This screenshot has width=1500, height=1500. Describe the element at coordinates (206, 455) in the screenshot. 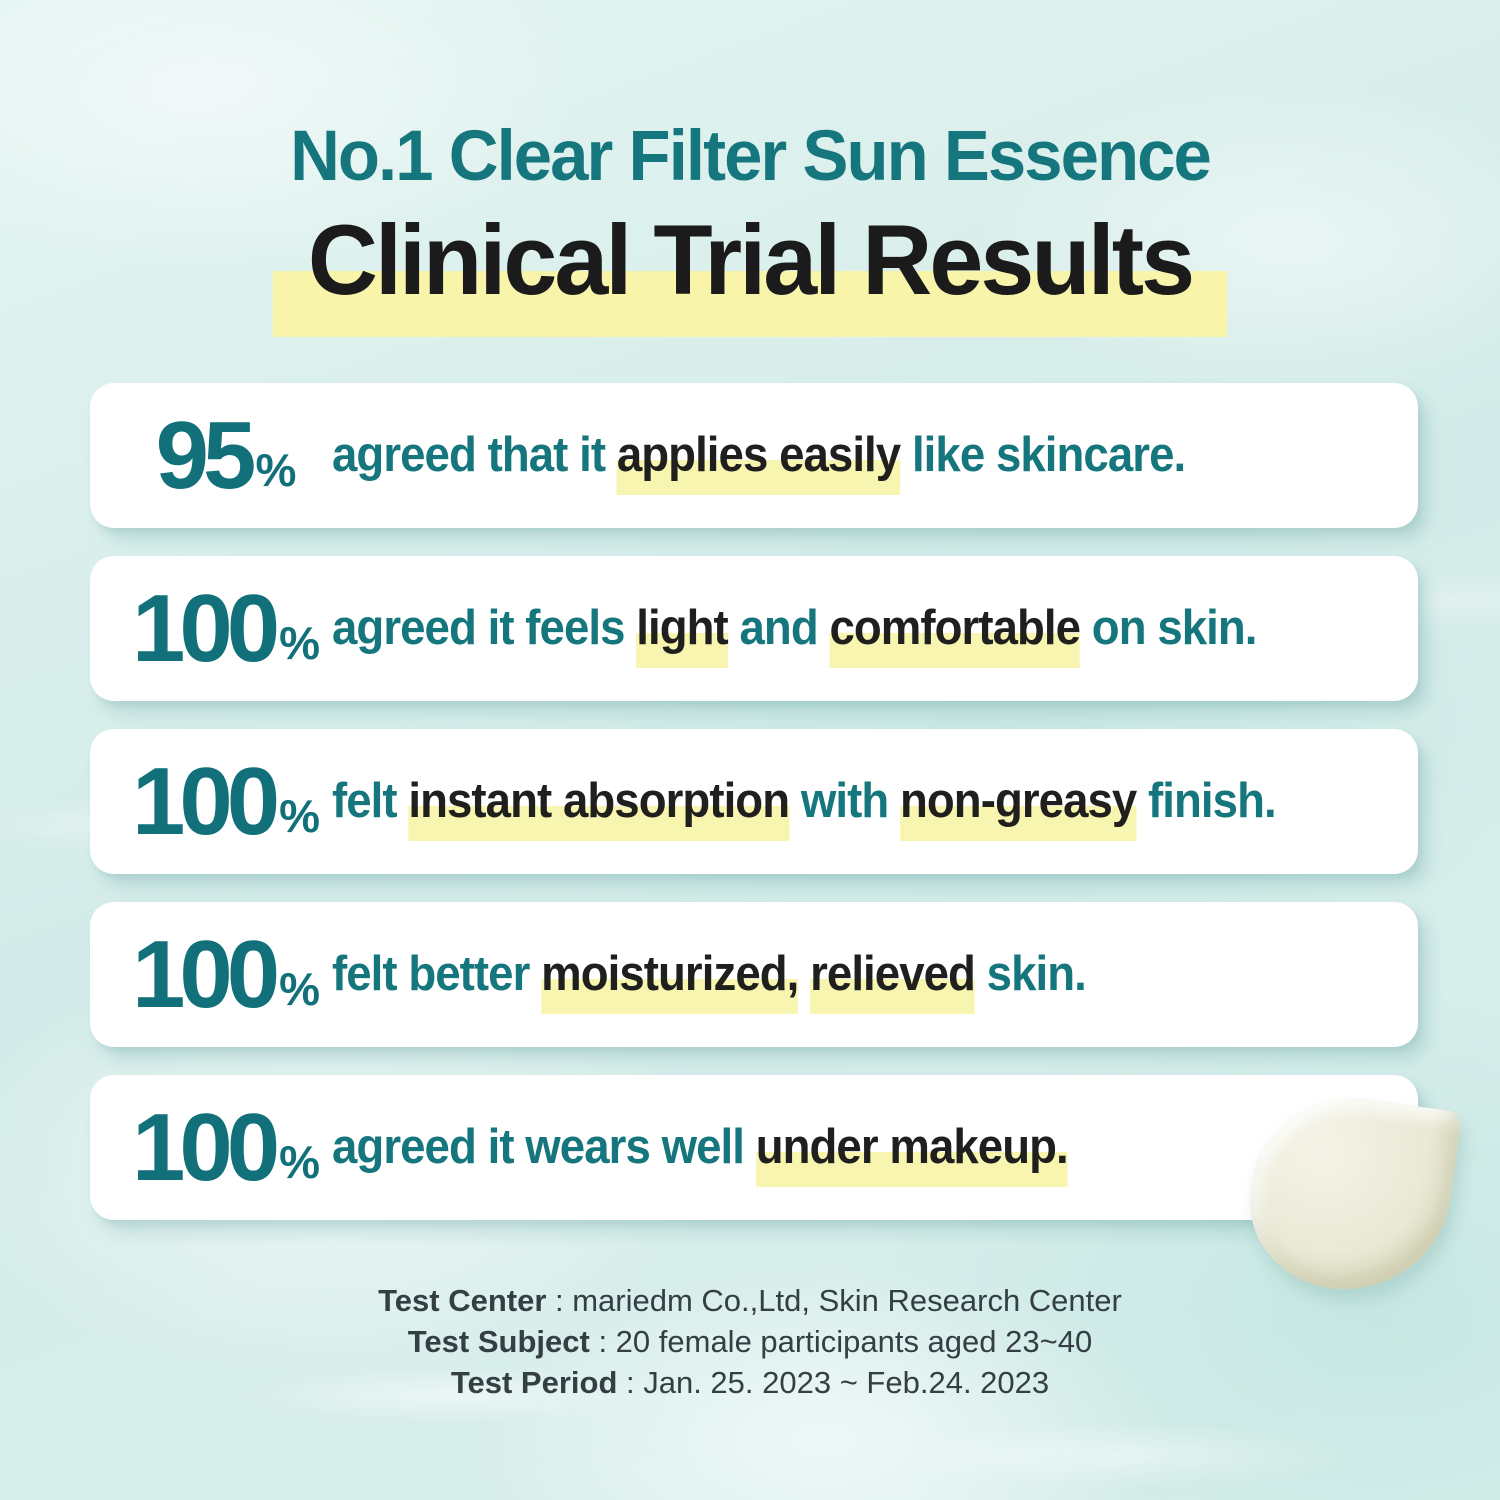

I see `percent-number: 95` at that location.